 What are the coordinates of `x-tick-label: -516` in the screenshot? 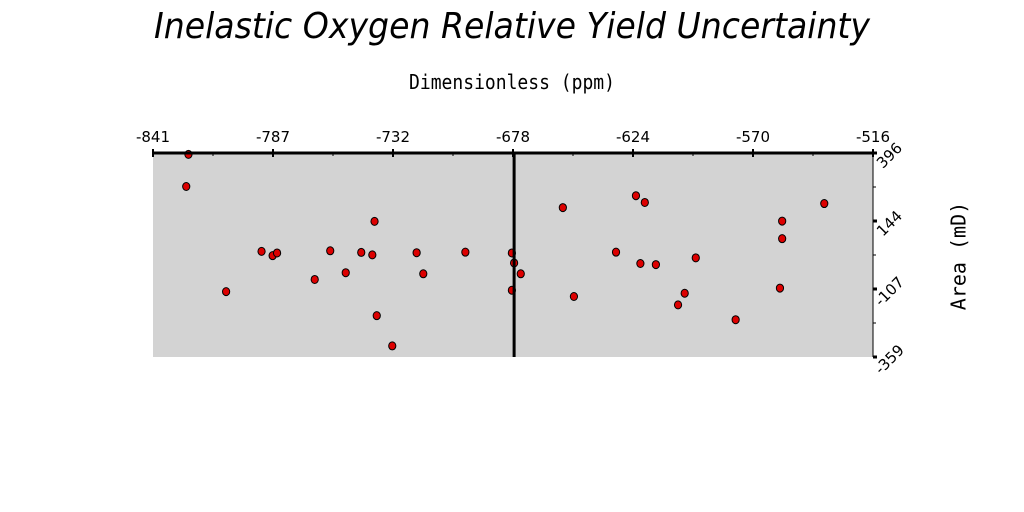 It's located at (873, 137).